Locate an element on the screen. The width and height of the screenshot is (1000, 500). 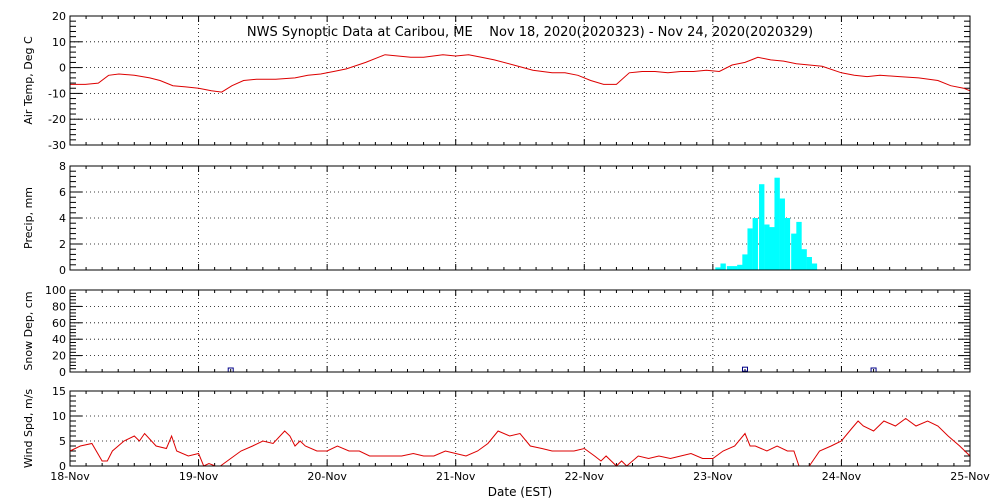
panel-frame is located at coordinates (520, 428).